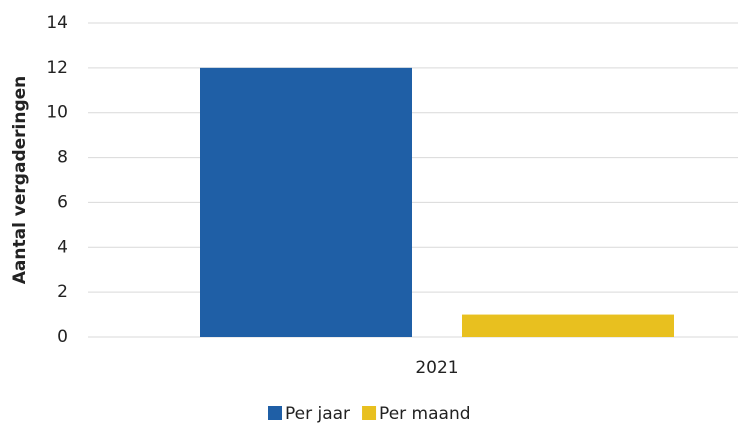  Describe the element at coordinates (62, 202) in the screenshot. I see `y-tick-label: 6` at that location.